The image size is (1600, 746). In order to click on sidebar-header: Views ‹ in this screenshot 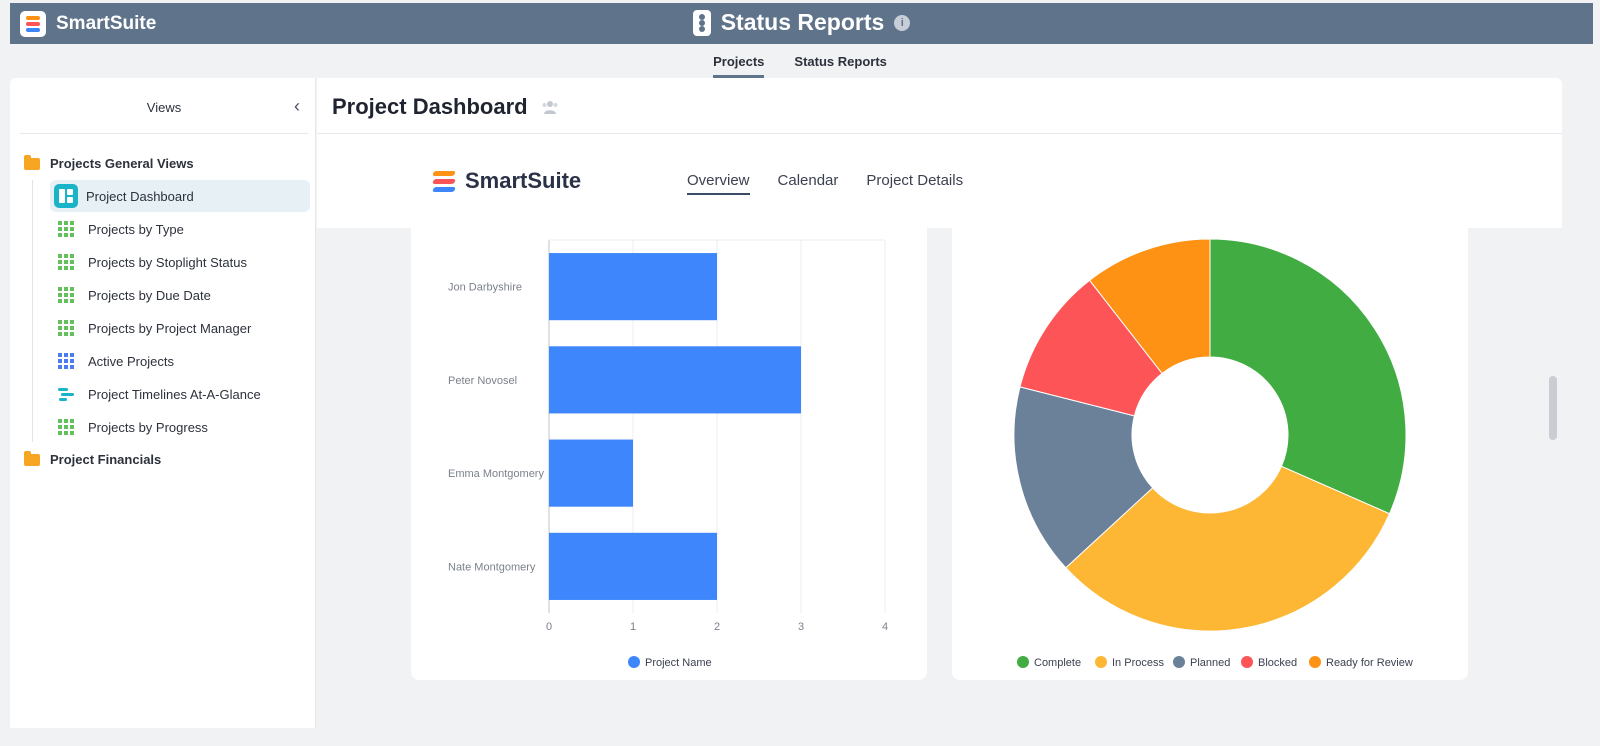, I will do `click(164, 106)`.